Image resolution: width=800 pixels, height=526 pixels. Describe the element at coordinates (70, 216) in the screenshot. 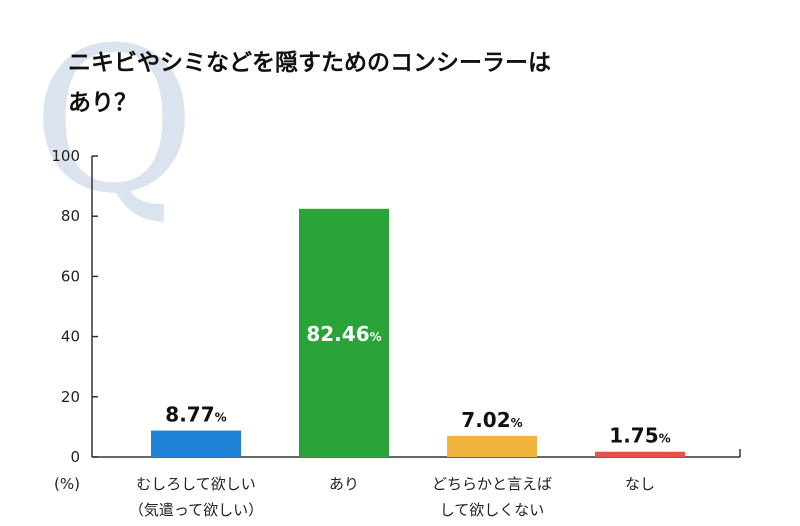

I see `y-tick-label-80: 80` at that location.